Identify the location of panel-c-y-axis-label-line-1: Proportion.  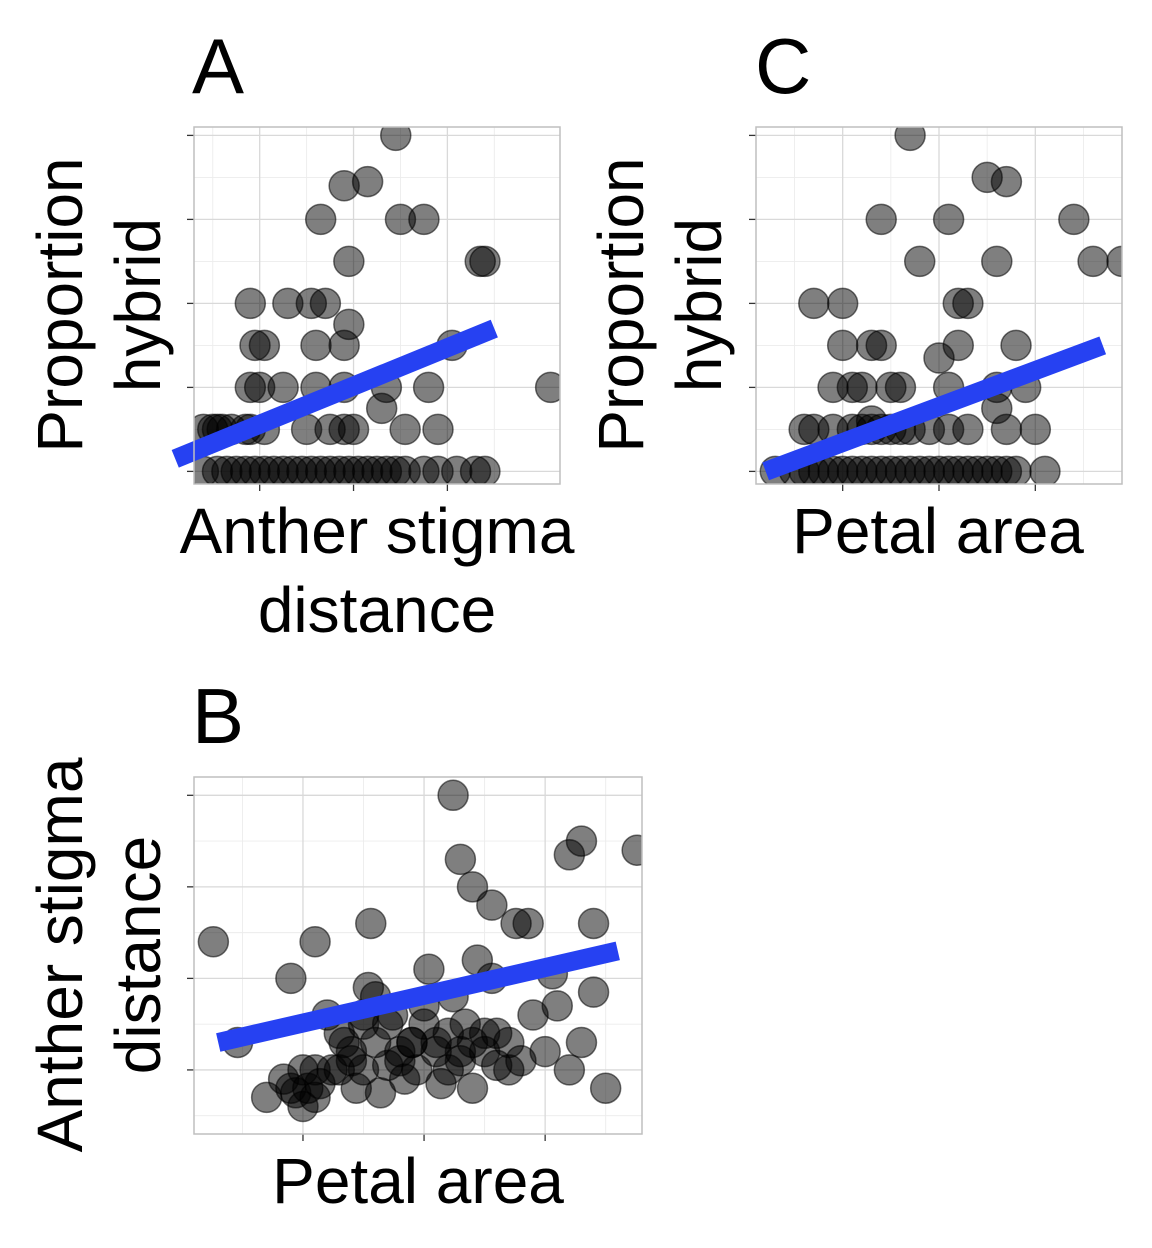
(621, 304).